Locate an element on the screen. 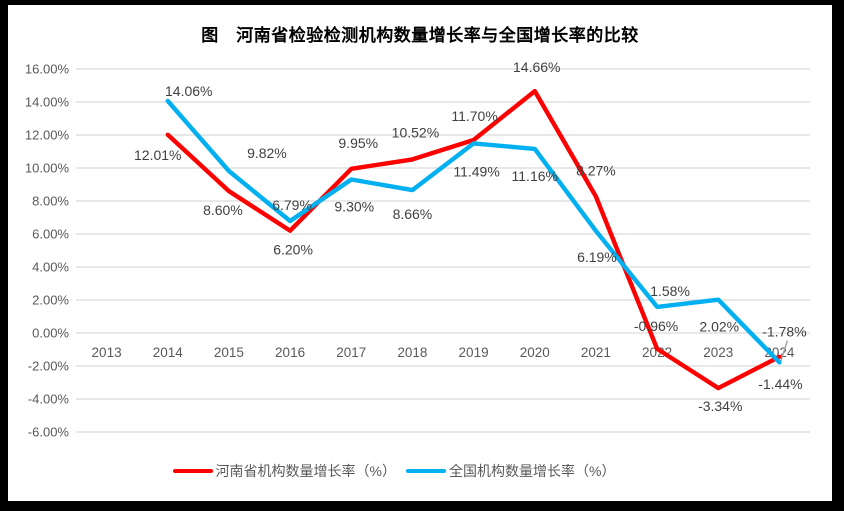  data-label: -1.78% is located at coordinates (784, 331).